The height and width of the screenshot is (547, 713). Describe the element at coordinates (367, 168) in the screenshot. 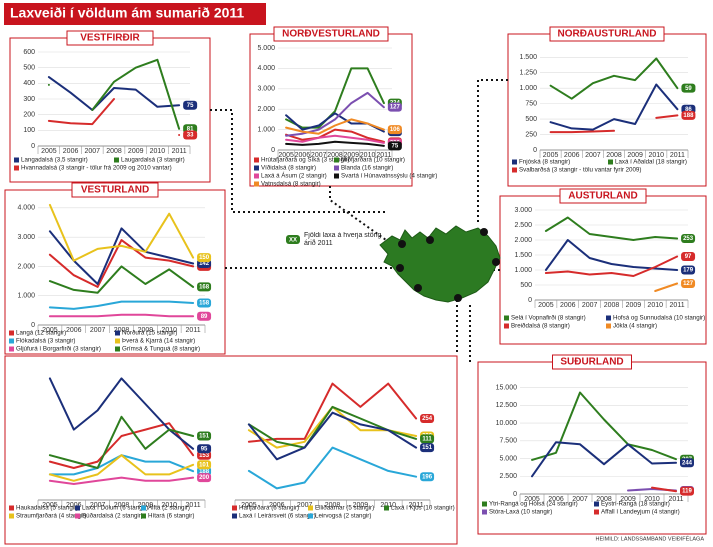

I see `legend-label: Blanda (16 stangir)` at that location.